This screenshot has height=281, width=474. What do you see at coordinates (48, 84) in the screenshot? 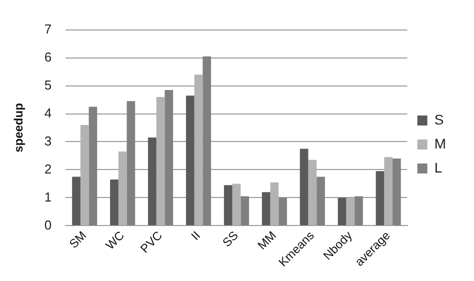
I see `y-tick-label: 5` at bounding box center [48, 84].